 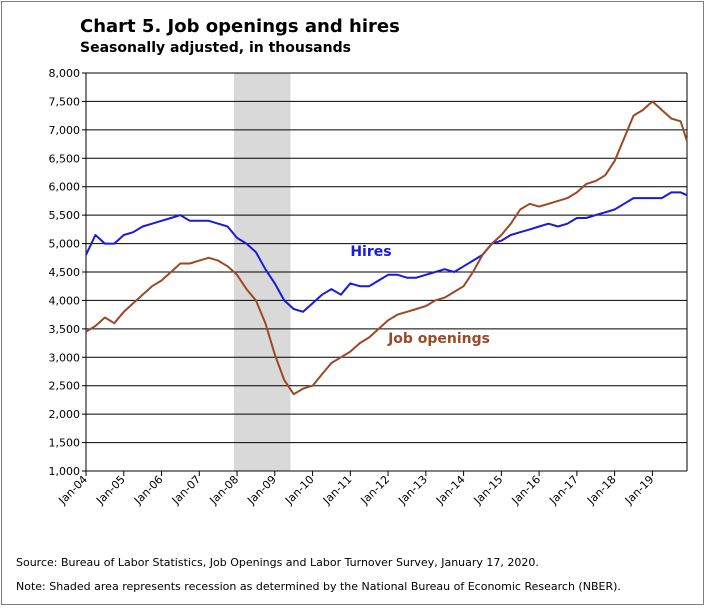 I want to click on x-tick-label: Jan-18, so click(x=601, y=490).